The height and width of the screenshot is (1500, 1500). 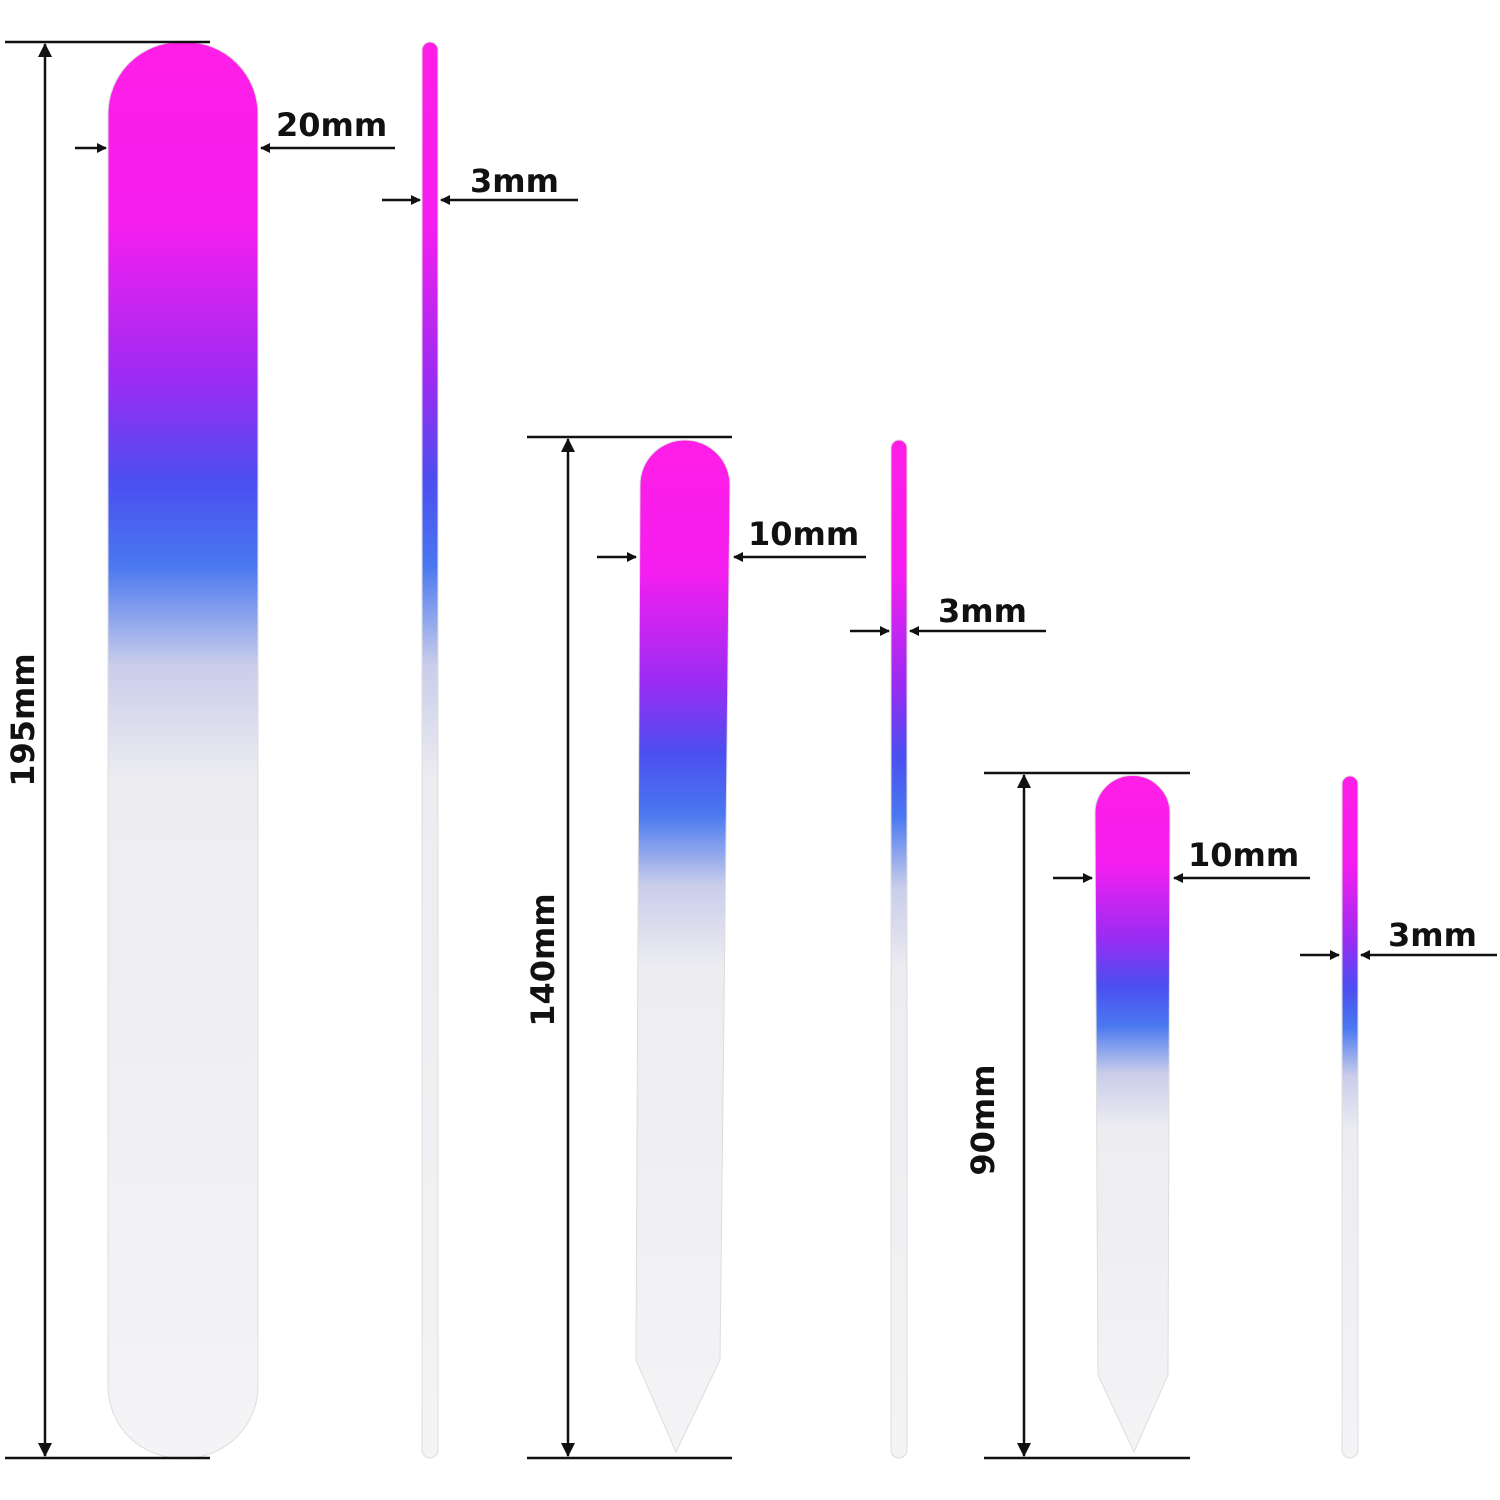 I want to click on width-label: 20mm, so click(x=331, y=125).